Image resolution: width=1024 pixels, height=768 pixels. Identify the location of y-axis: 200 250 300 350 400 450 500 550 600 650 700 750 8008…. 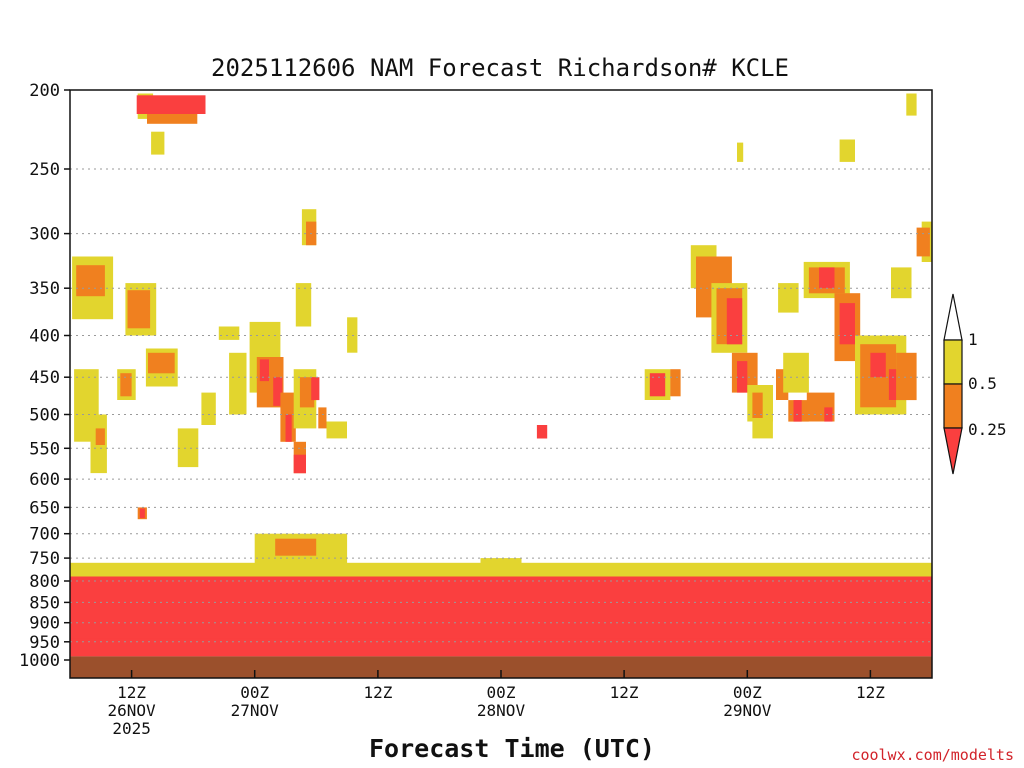
(44, 376).